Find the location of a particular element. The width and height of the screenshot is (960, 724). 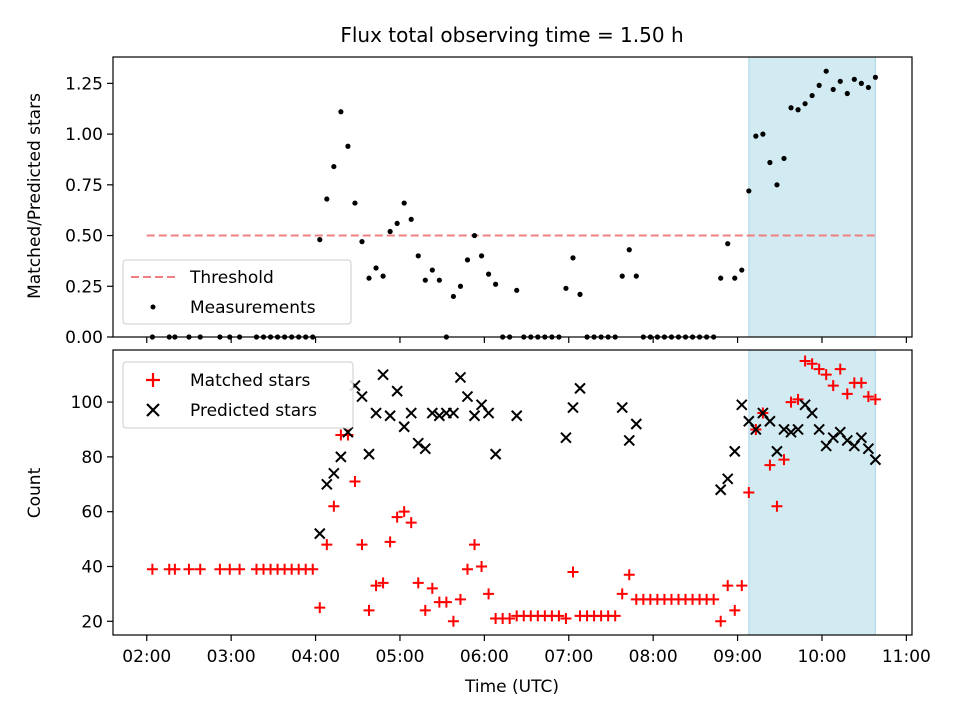

legend-matched-label: Matched stars is located at coordinates (250, 381).